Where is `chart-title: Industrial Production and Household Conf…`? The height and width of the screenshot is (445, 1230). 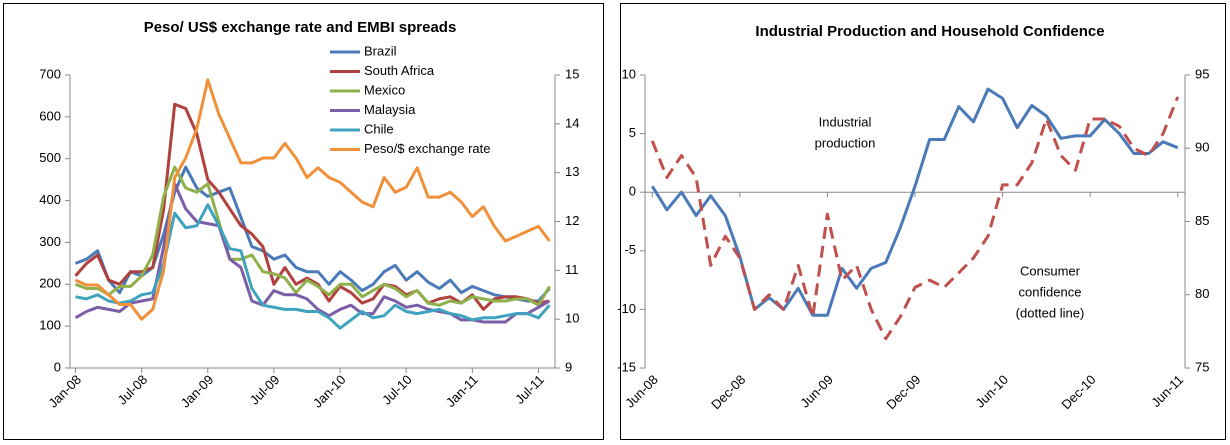 chart-title: Industrial Production and Household Conf… is located at coordinates (929, 31).